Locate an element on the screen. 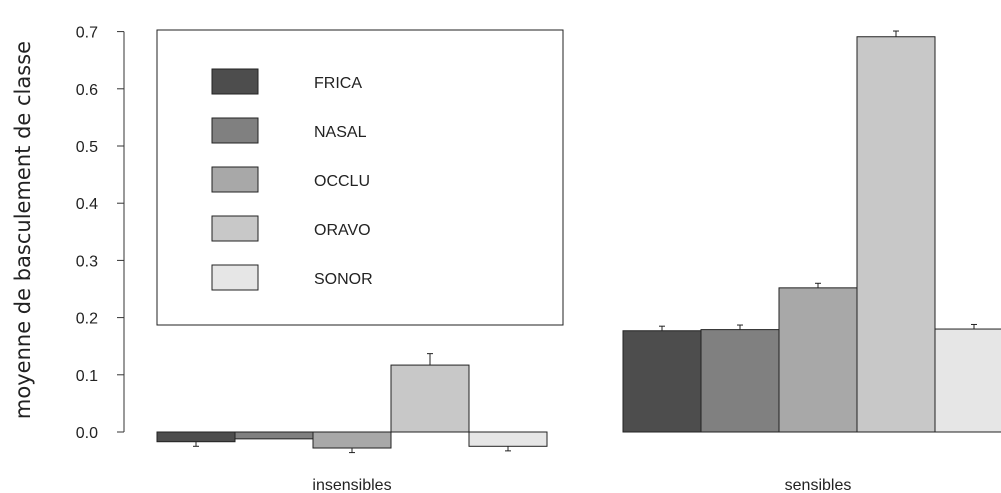 This screenshot has width=1001, height=493. bar-frica-sensibles is located at coordinates (662, 381).